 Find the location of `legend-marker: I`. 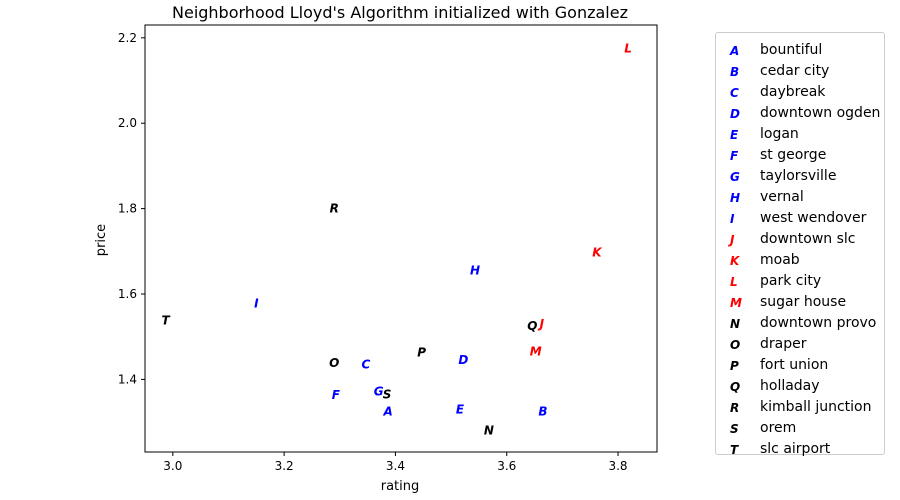

legend-marker: I is located at coordinates (732, 219).